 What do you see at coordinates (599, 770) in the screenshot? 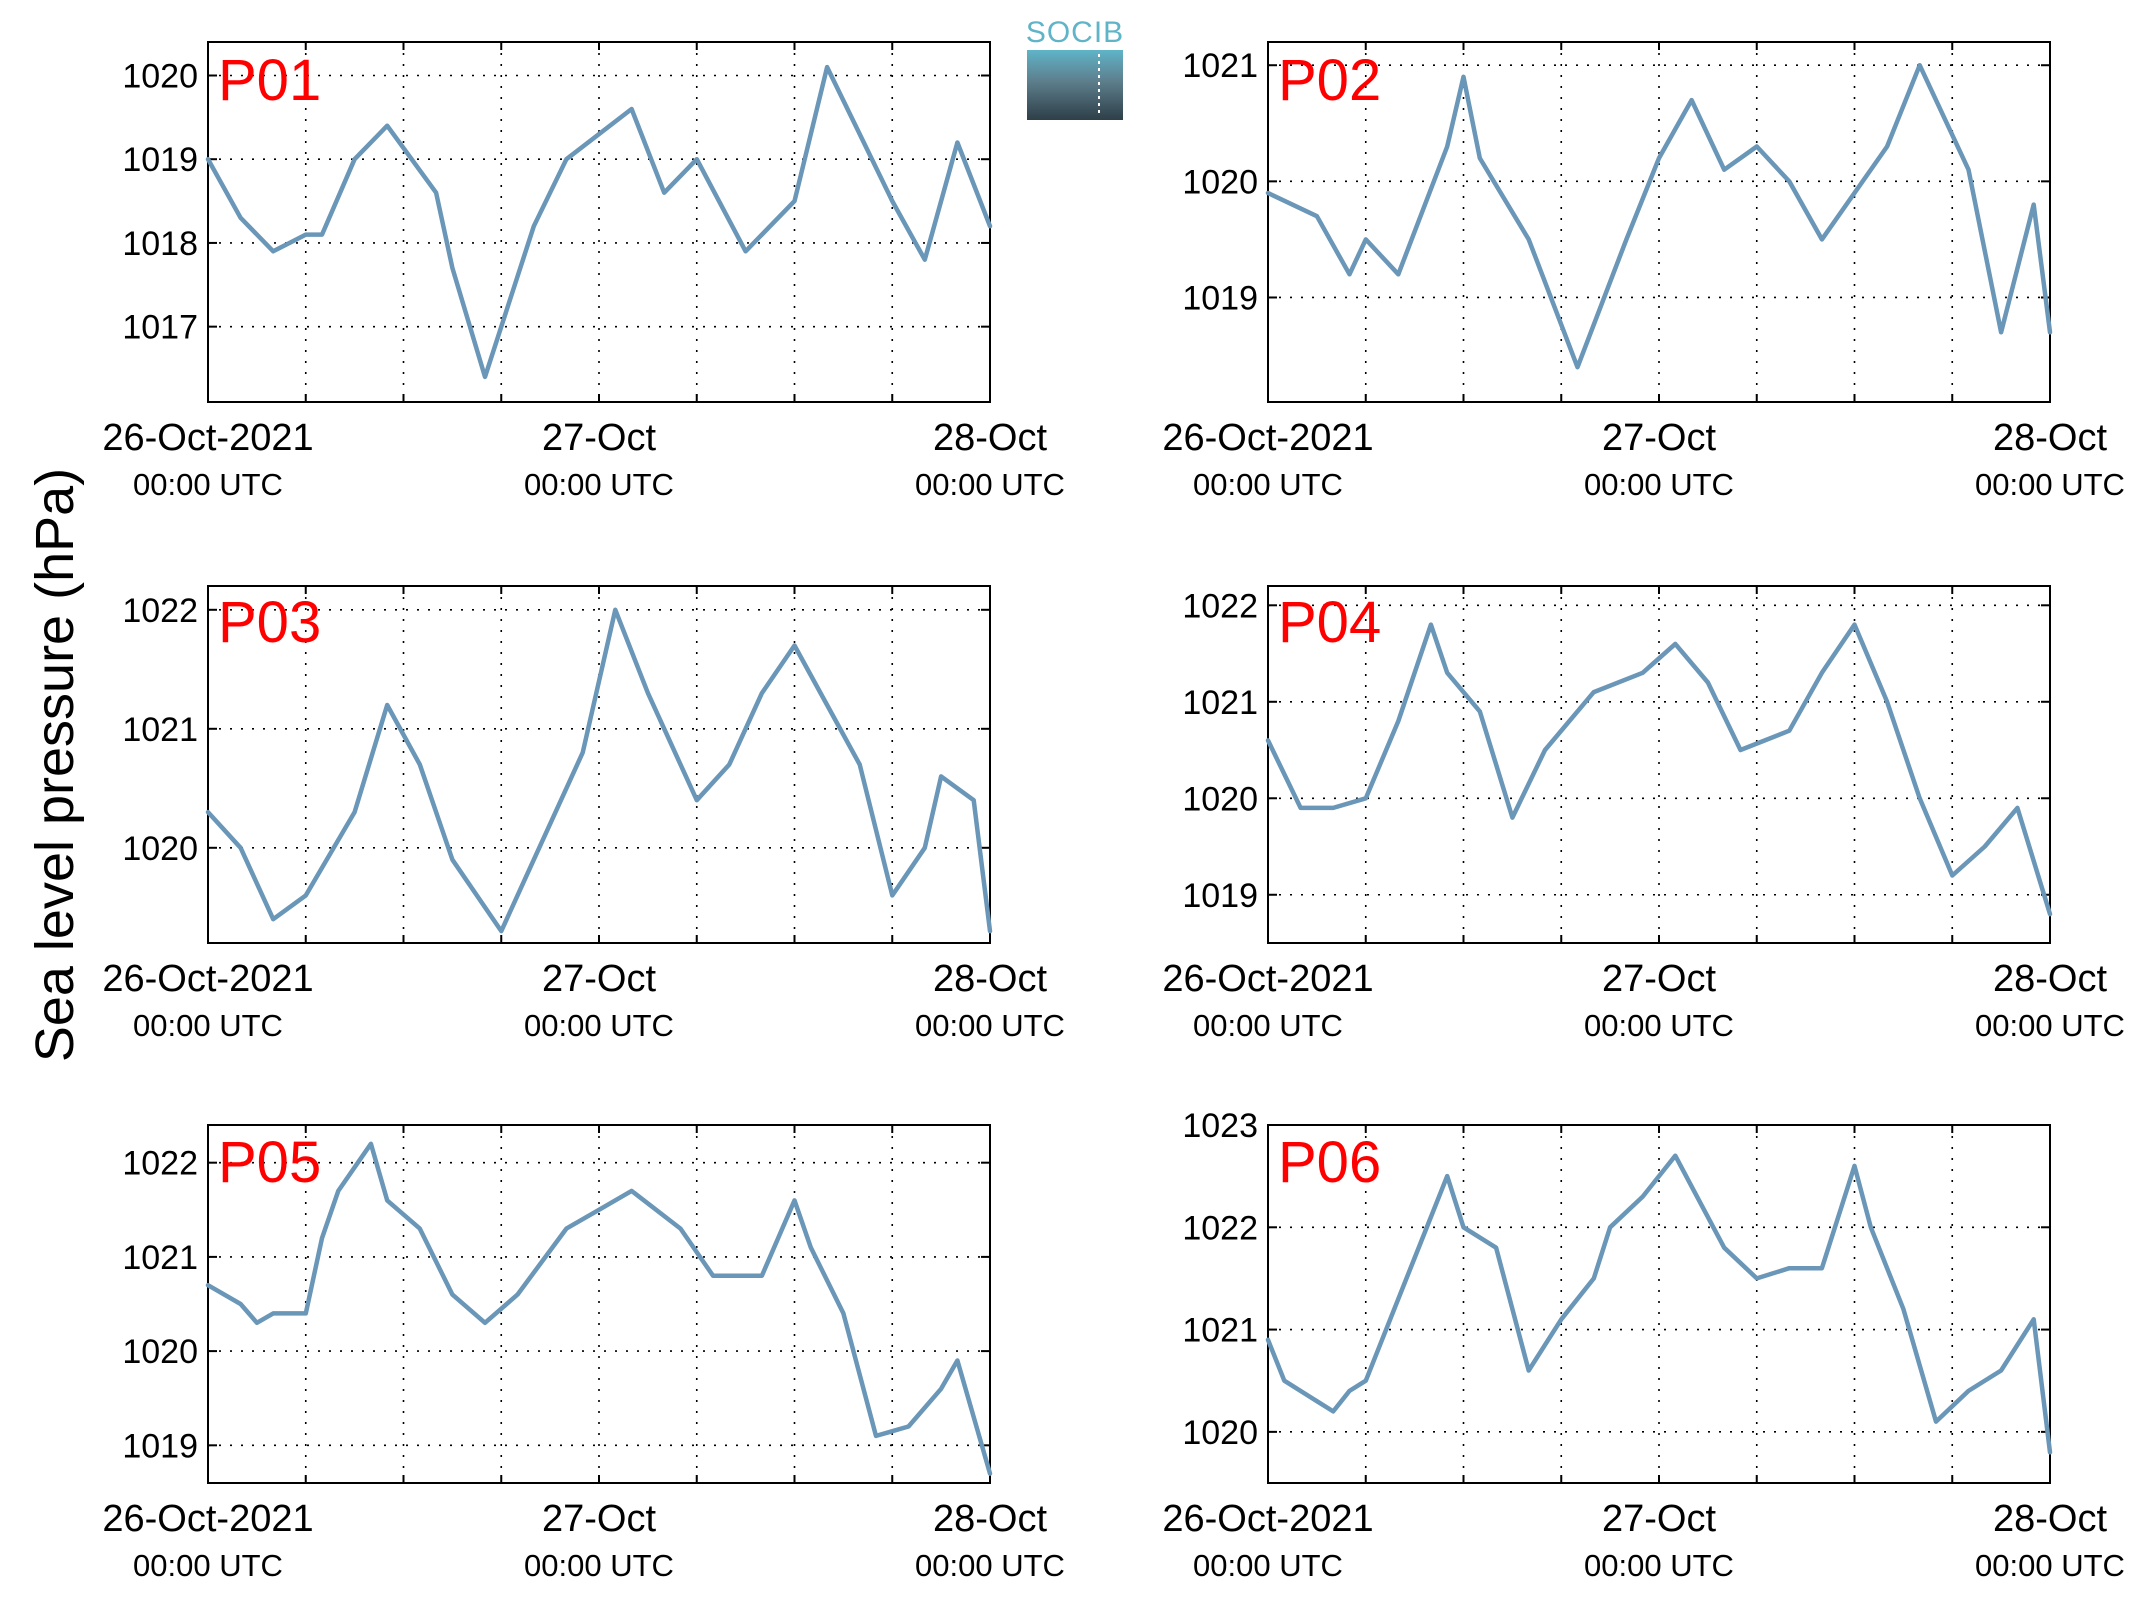
I see `pressure-series-line-p03` at bounding box center [599, 770].